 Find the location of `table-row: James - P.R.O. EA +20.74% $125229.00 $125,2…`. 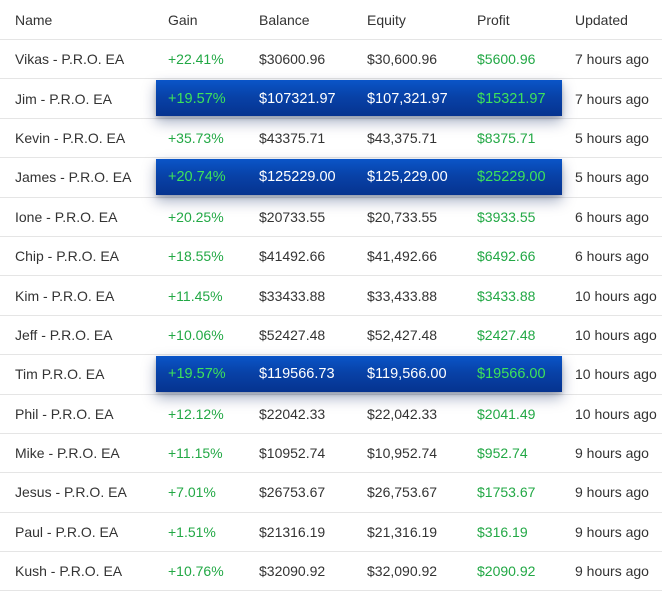

table-row: James - P.R.O. EA +20.74% $125229.00 $125,2… is located at coordinates (331, 178).